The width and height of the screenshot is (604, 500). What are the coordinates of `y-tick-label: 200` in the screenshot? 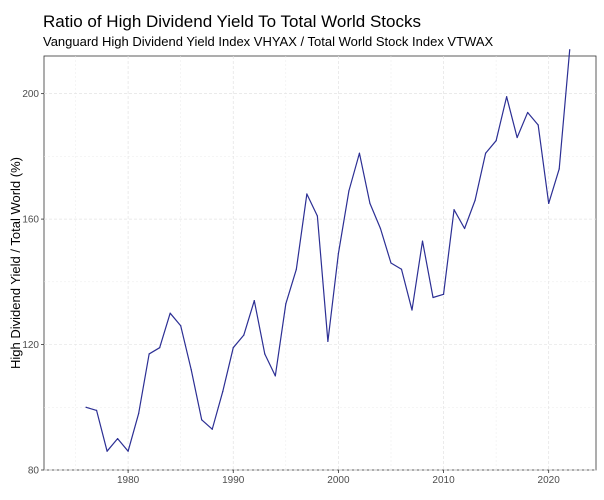 It's located at (30, 94).